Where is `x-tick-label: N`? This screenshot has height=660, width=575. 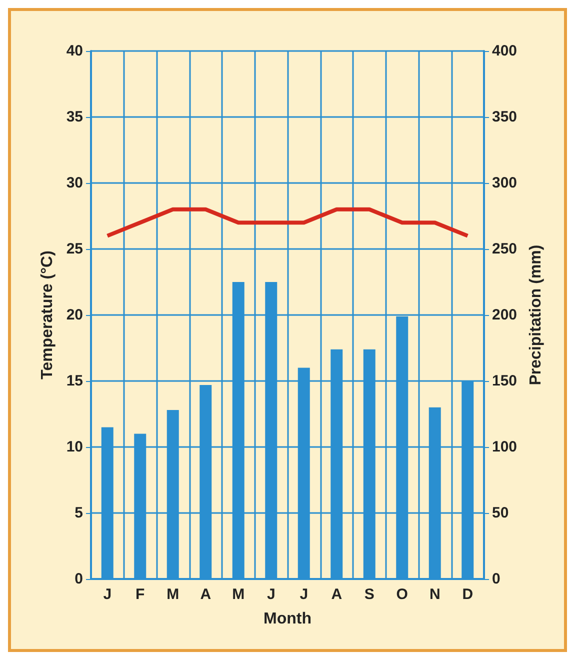 x-tick-label: N is located at coordinates (434, 594).